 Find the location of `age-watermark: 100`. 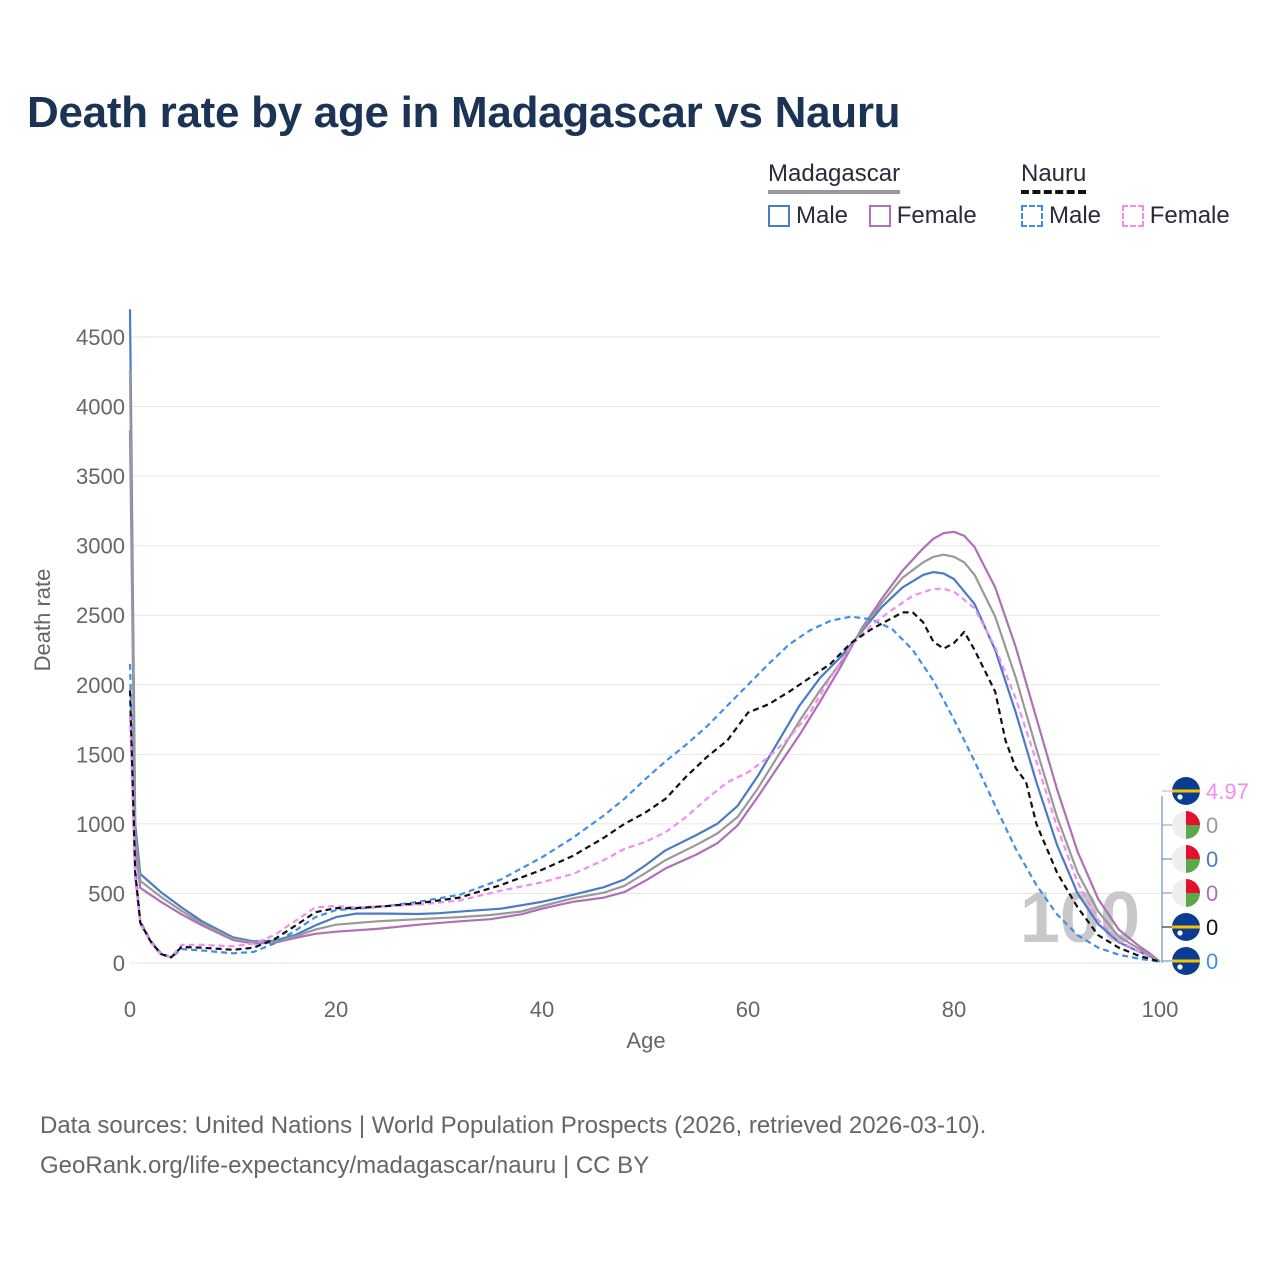

age-watermark: 100 is located at coordinates (1080, 918).